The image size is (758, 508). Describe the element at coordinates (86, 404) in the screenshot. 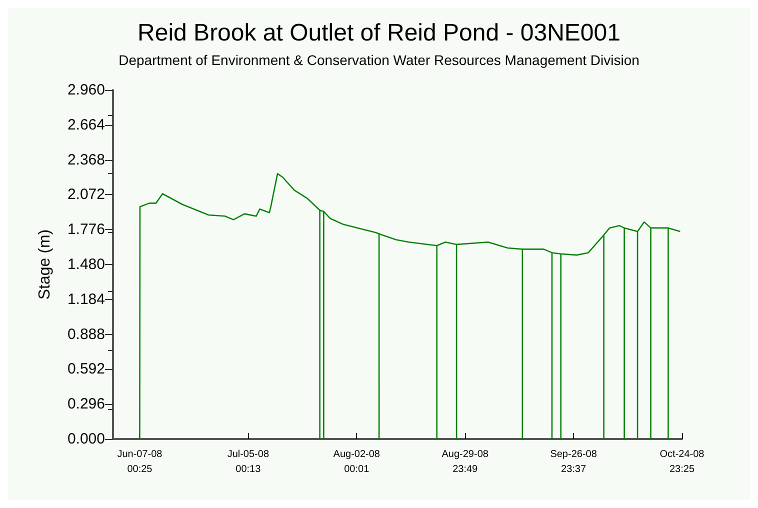

I see `y-tick-label: 0.296` at that location.